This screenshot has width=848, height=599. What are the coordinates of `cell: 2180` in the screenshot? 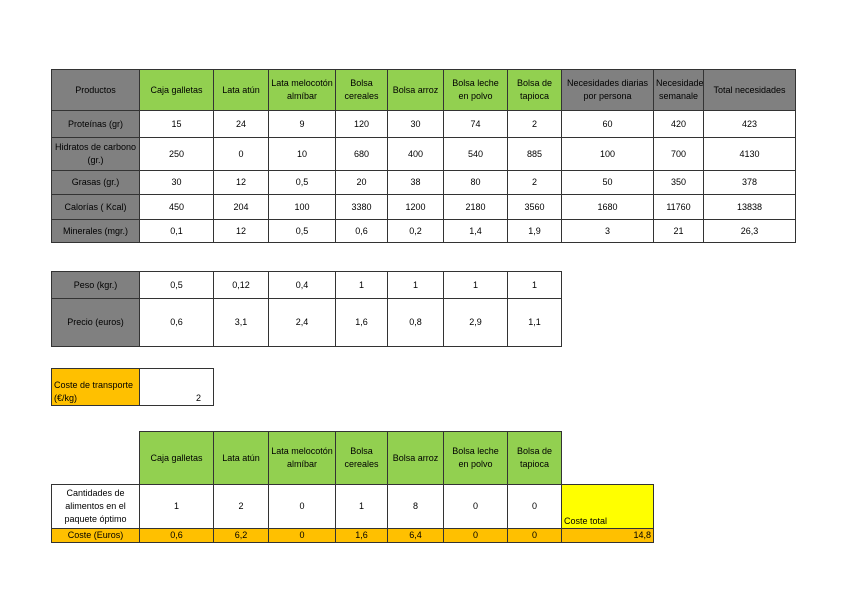 It's located at (475, 207).